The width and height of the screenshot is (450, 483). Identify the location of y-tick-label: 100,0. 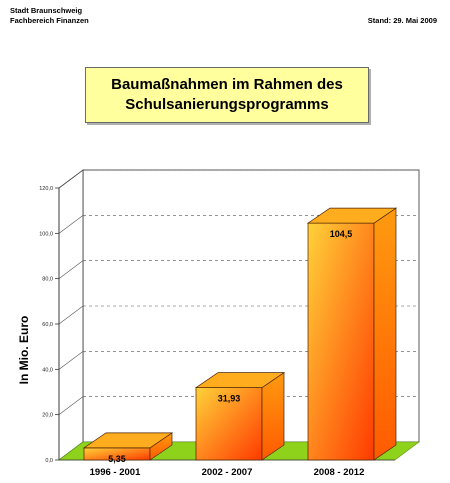
(46, 234).